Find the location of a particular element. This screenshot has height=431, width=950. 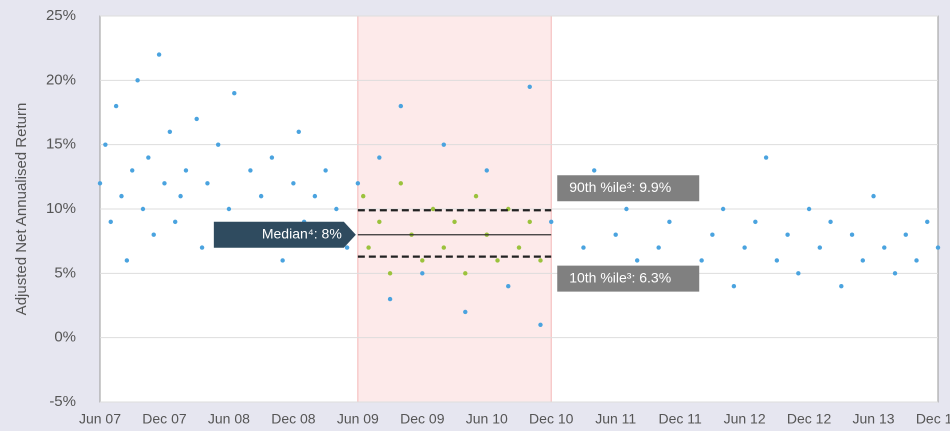

y-tick-label: 15% is located at coordinates (61, 144).